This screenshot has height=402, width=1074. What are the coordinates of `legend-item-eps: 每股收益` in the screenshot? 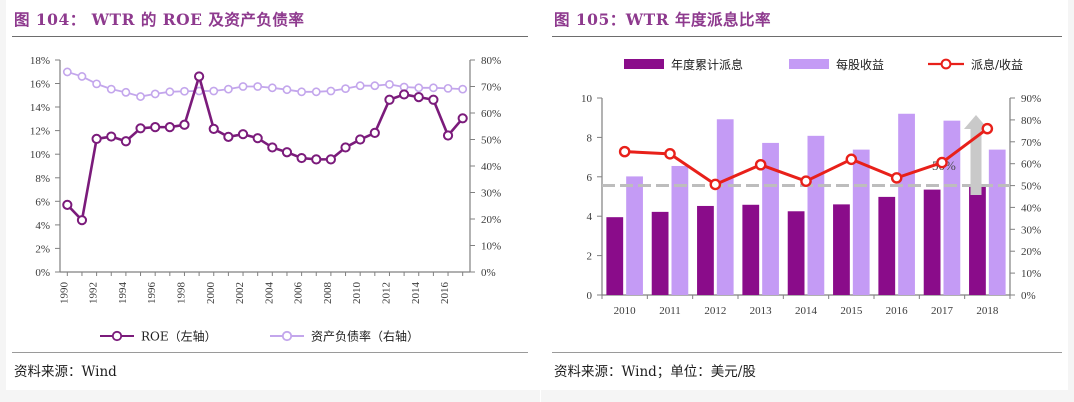 It's located at (836, 64).